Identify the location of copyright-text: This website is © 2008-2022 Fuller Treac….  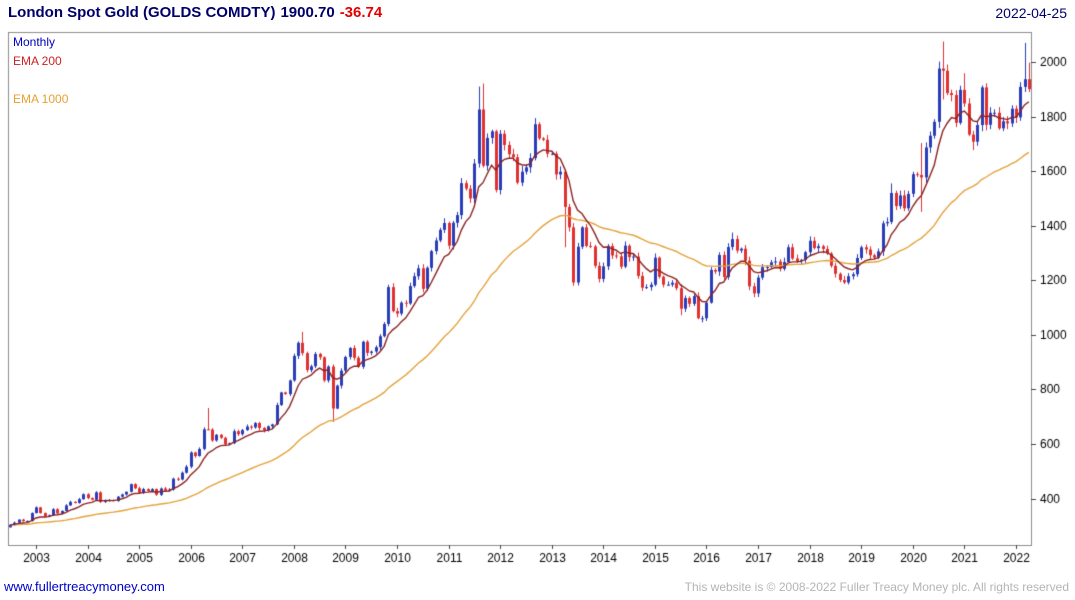
(876, 587).